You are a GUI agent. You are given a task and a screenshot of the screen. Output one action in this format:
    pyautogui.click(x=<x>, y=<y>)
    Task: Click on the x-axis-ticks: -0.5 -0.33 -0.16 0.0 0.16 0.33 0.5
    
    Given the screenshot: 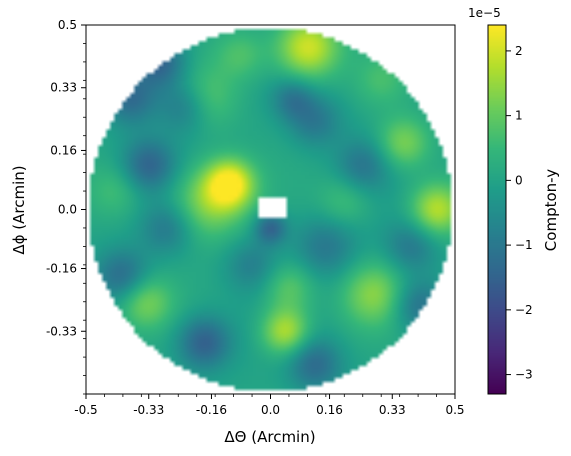 What is the action you would take?
    pyautogui.click(x=269, y=405)
    